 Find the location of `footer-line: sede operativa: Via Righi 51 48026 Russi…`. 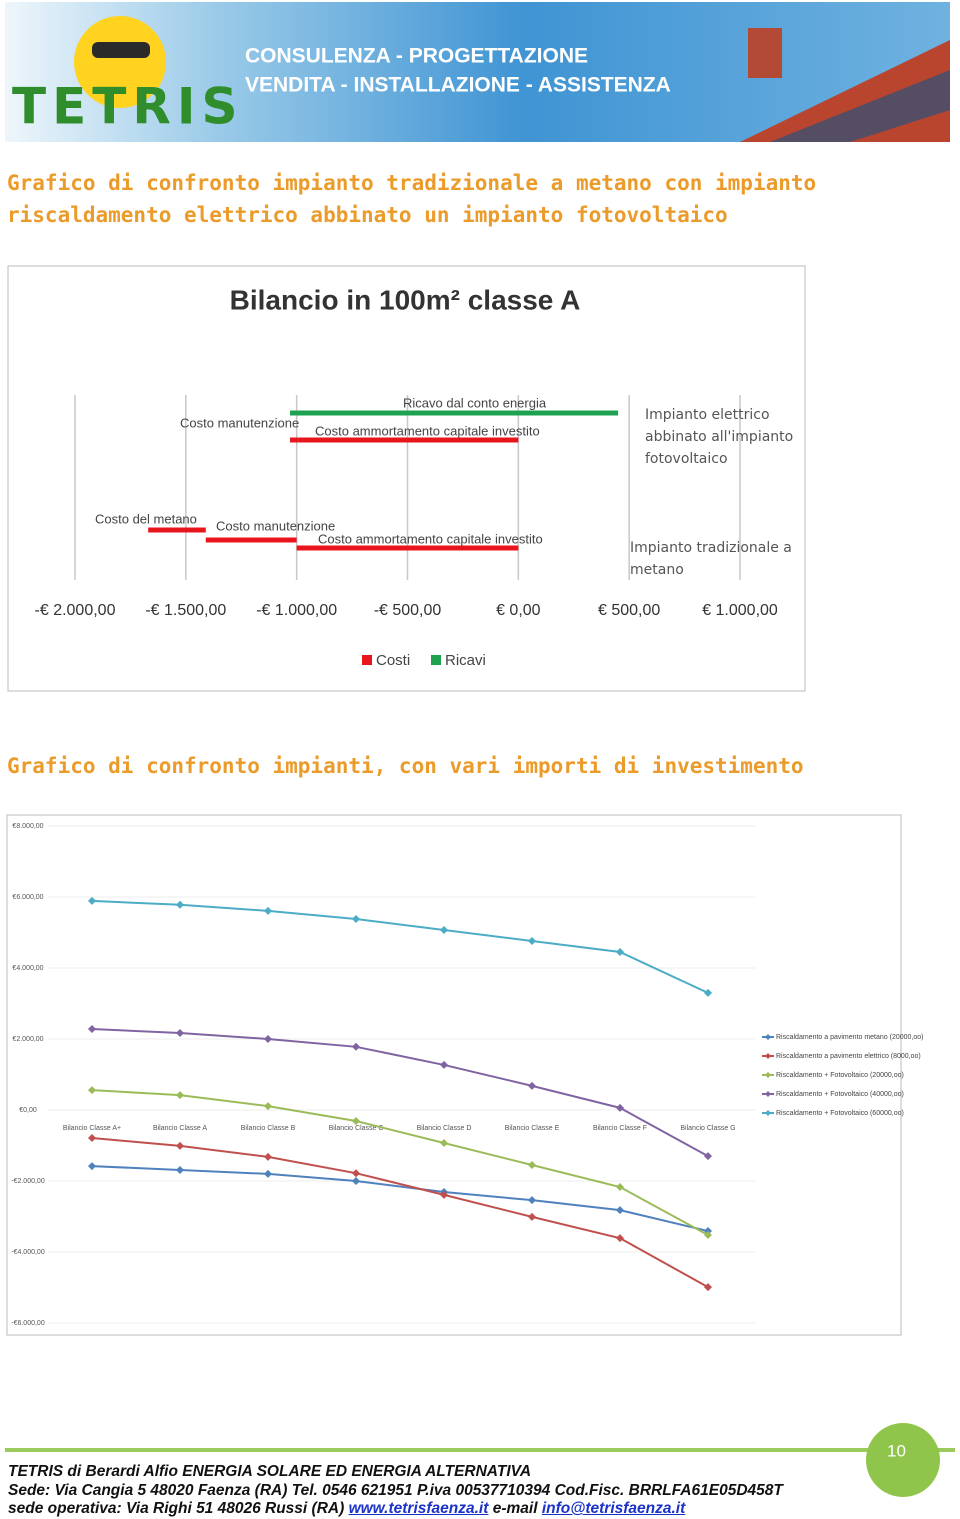

footer-line: sede operativa: Via Righi 51 48026 Russi… is located at coordinates (346, 1509).